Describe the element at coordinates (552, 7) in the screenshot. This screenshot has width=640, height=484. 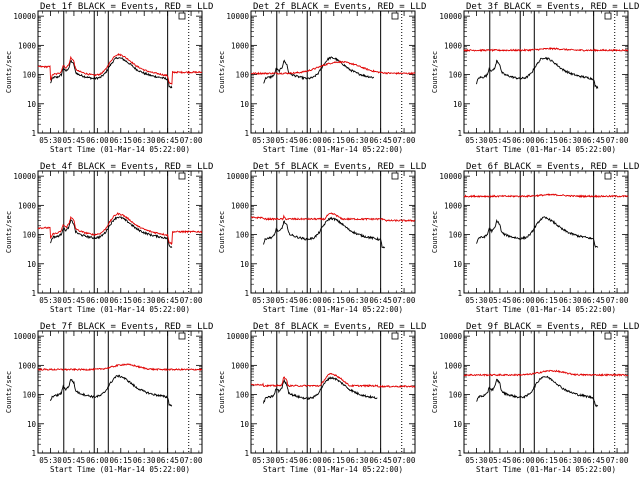
I see `panel-title: Det 3f BLACK = Events, RED = LLD` at that location.